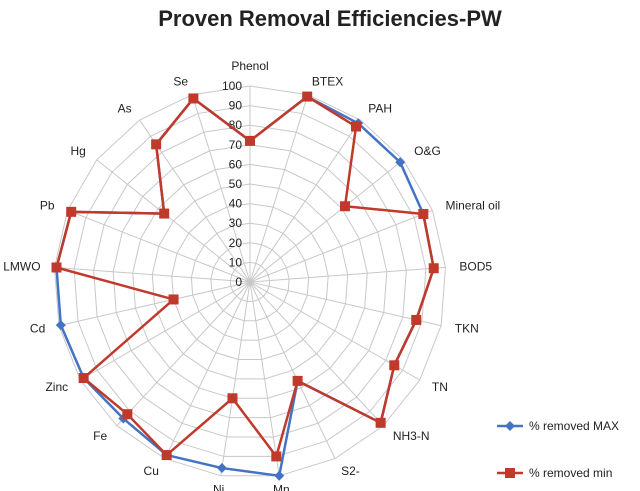 This screenshot has height=491, width=640. I want to click on category-label: Mn, so click(281, 487).